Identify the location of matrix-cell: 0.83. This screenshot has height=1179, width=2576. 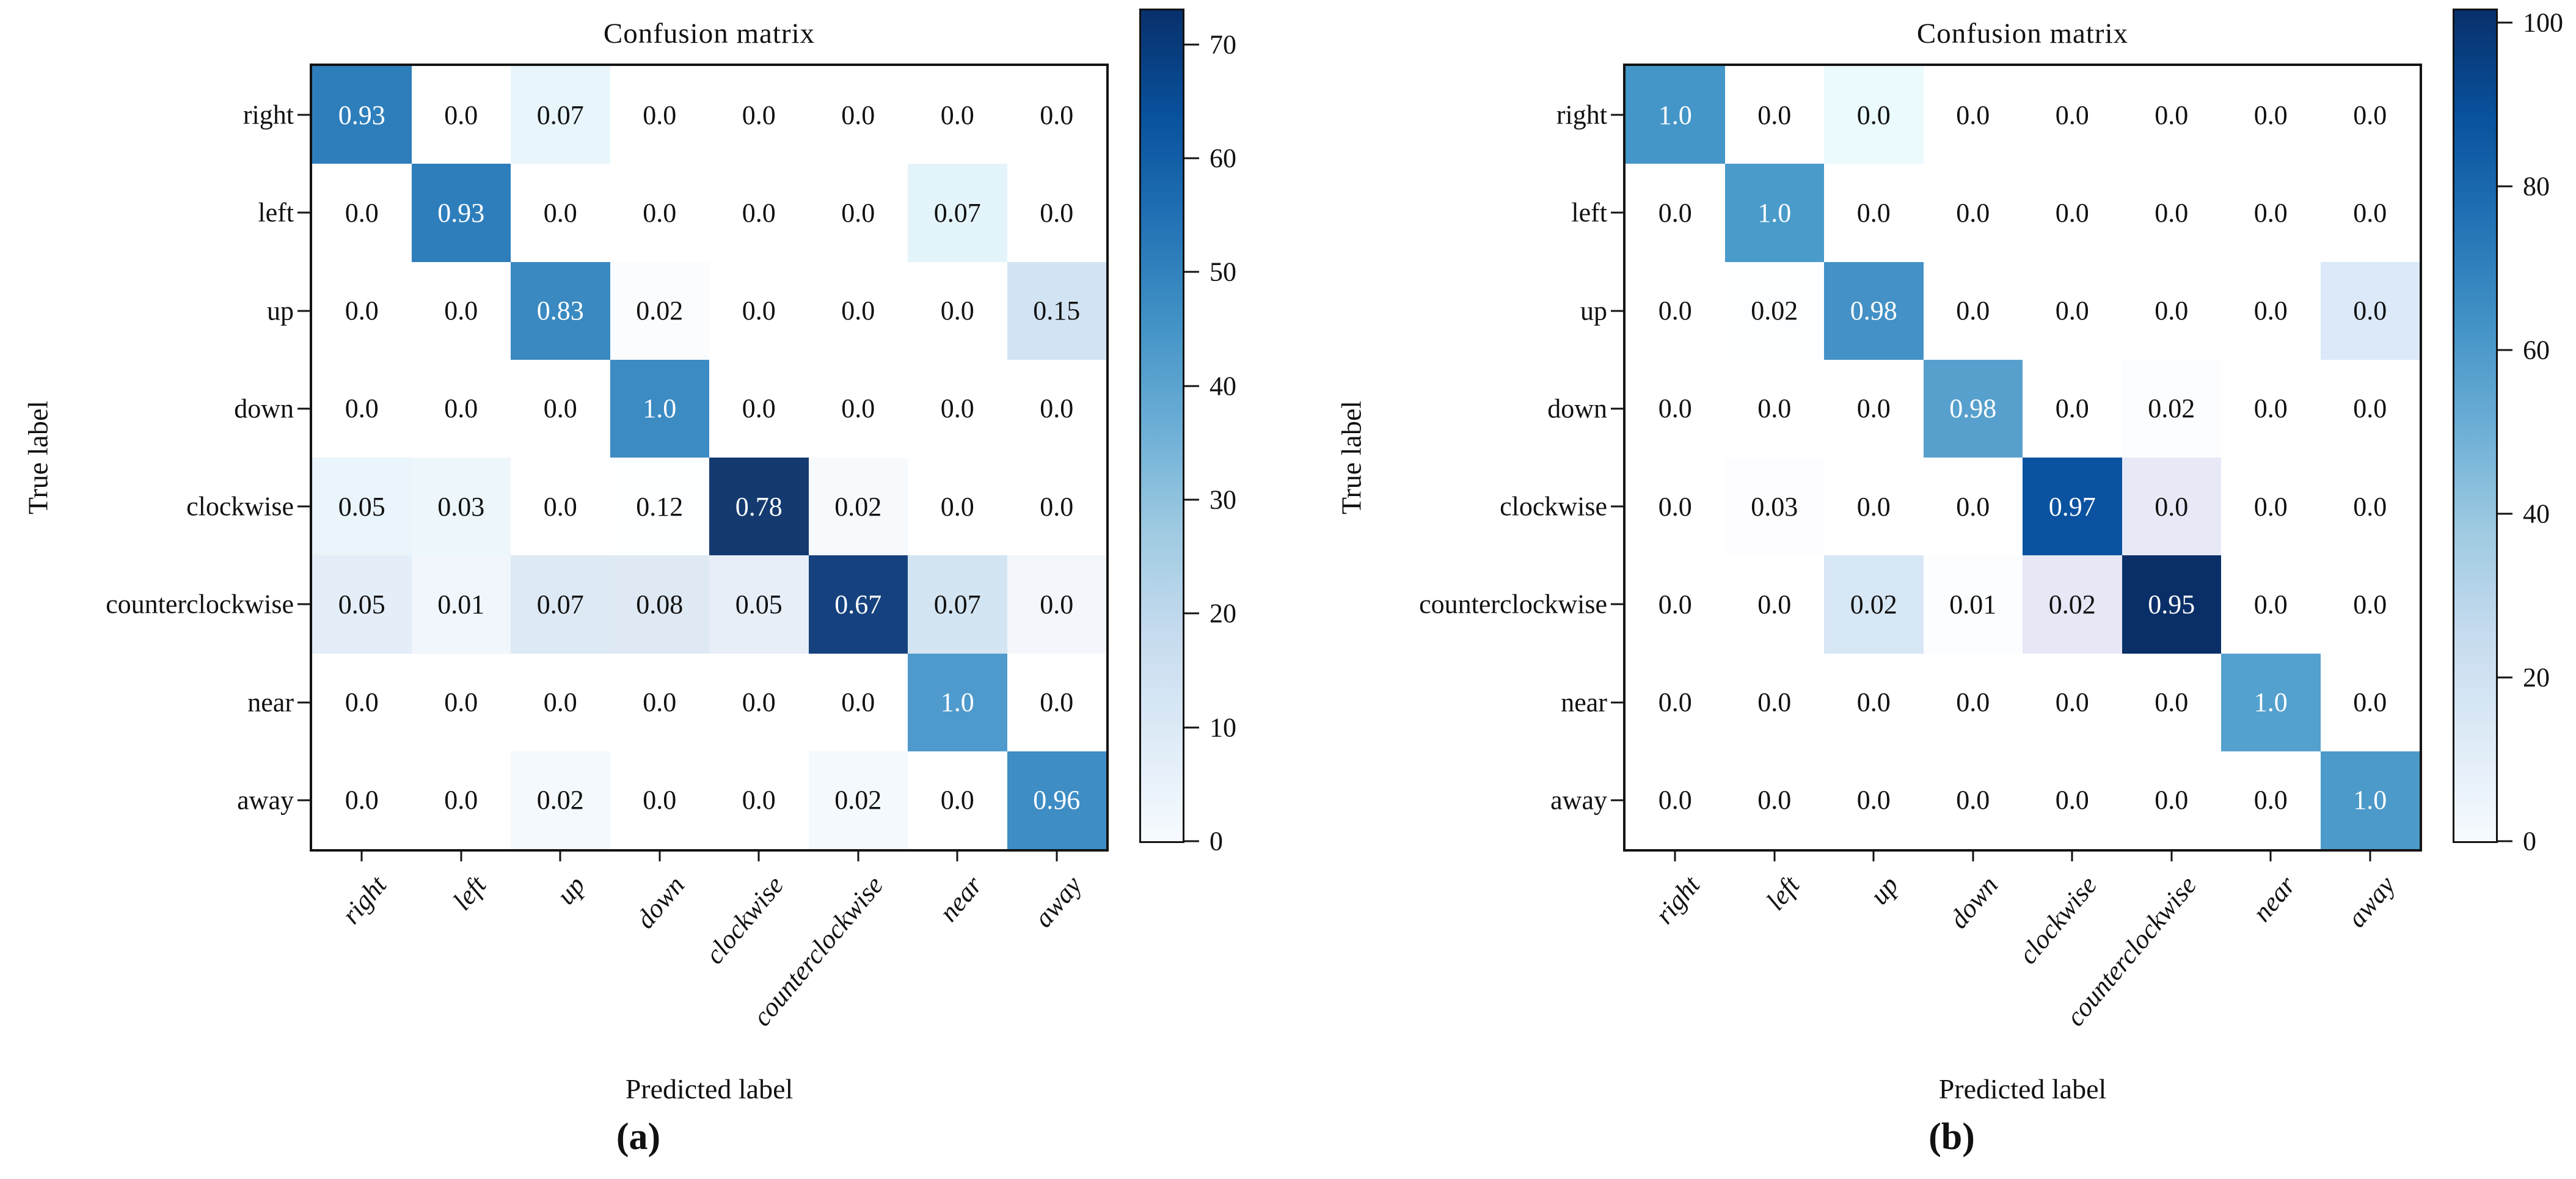
(560, 311).